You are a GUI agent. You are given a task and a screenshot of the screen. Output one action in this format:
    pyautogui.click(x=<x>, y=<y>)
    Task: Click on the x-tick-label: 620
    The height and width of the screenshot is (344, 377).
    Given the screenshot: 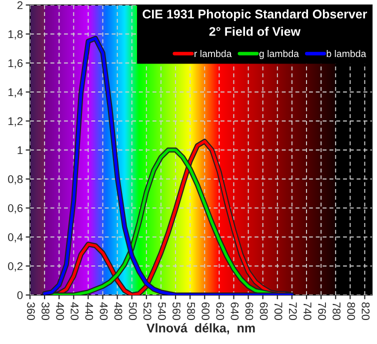 What is the action you would take?
    pyautogui.click(x=220, y=311)
    